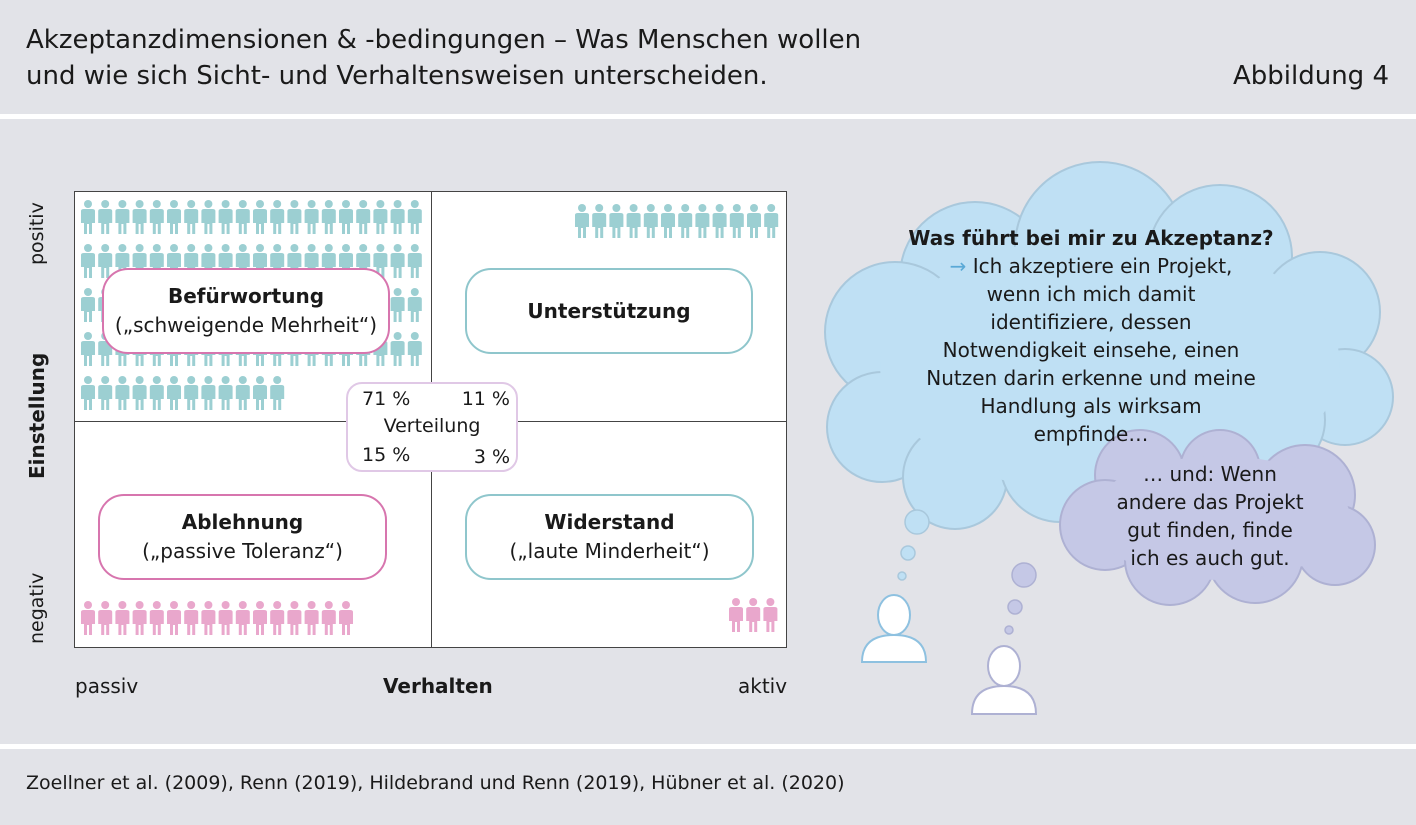 This screenshot has height=825, width=1416. What do you see at coordinates (37, 608) in the screenshot?
I see `y-axis-bottom-label: negativ` at bounding box center [37, 608].